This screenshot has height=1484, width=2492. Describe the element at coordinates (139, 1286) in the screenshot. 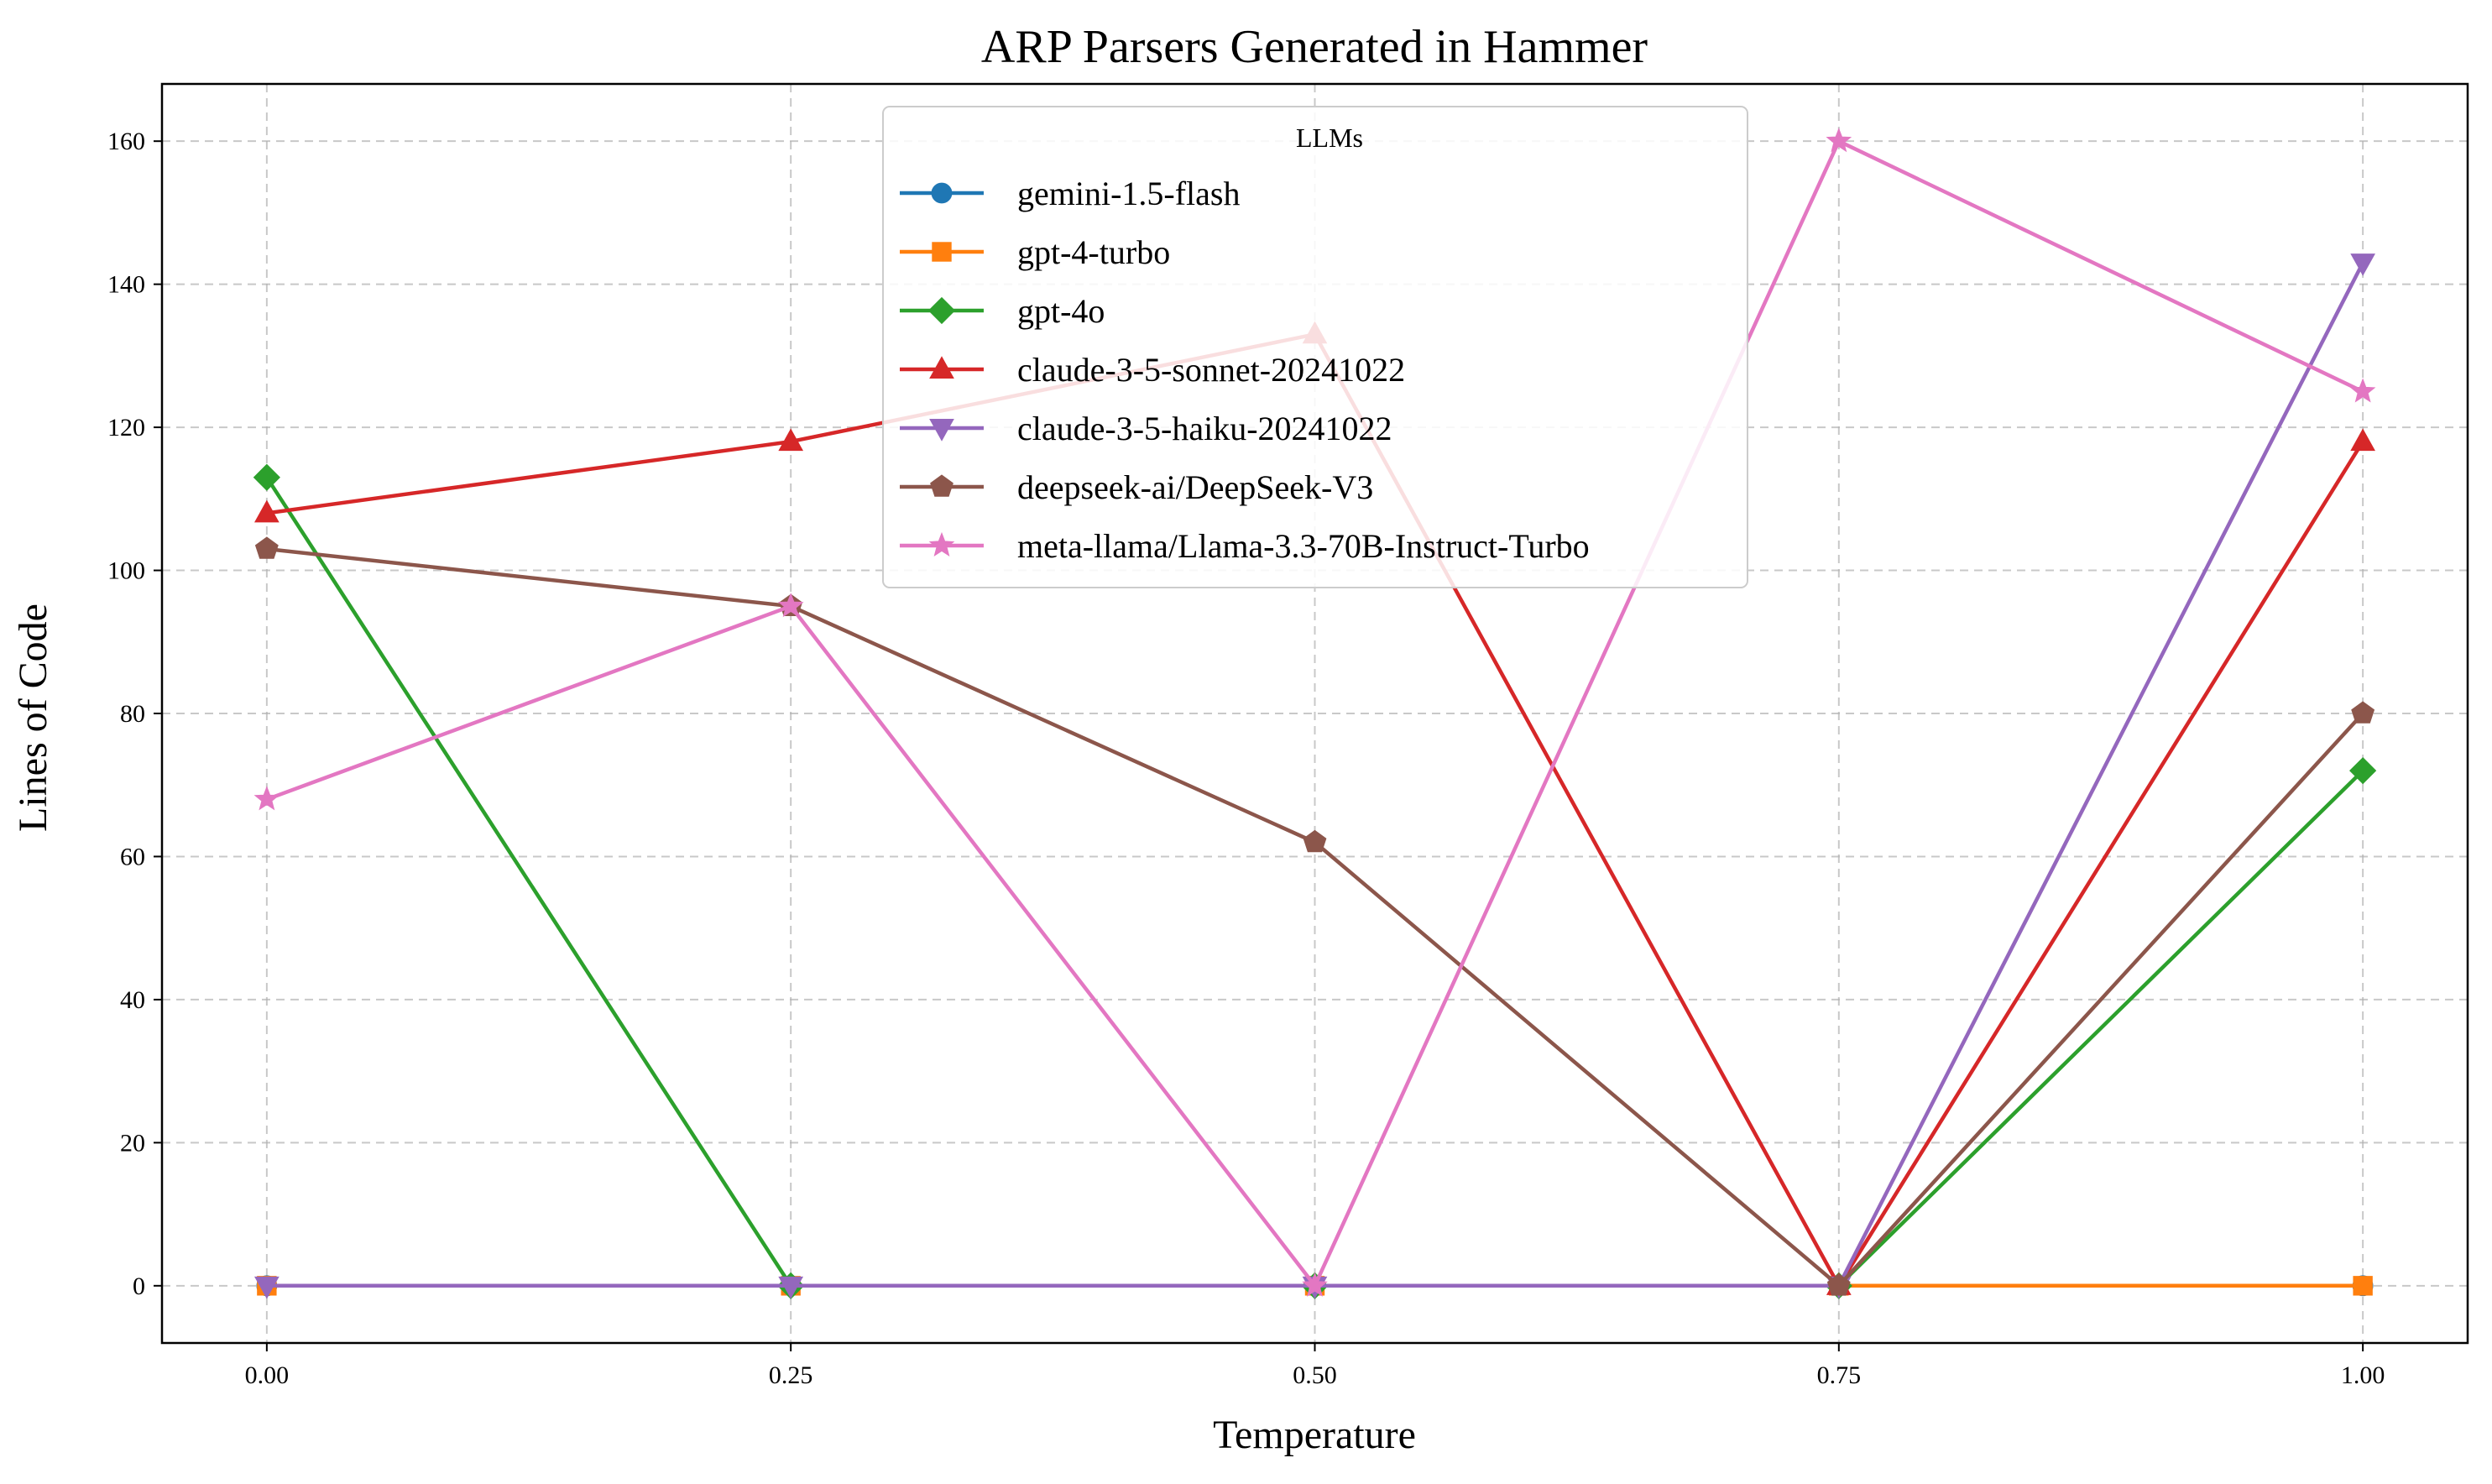

I see `y-tick-label: 0` at that location.